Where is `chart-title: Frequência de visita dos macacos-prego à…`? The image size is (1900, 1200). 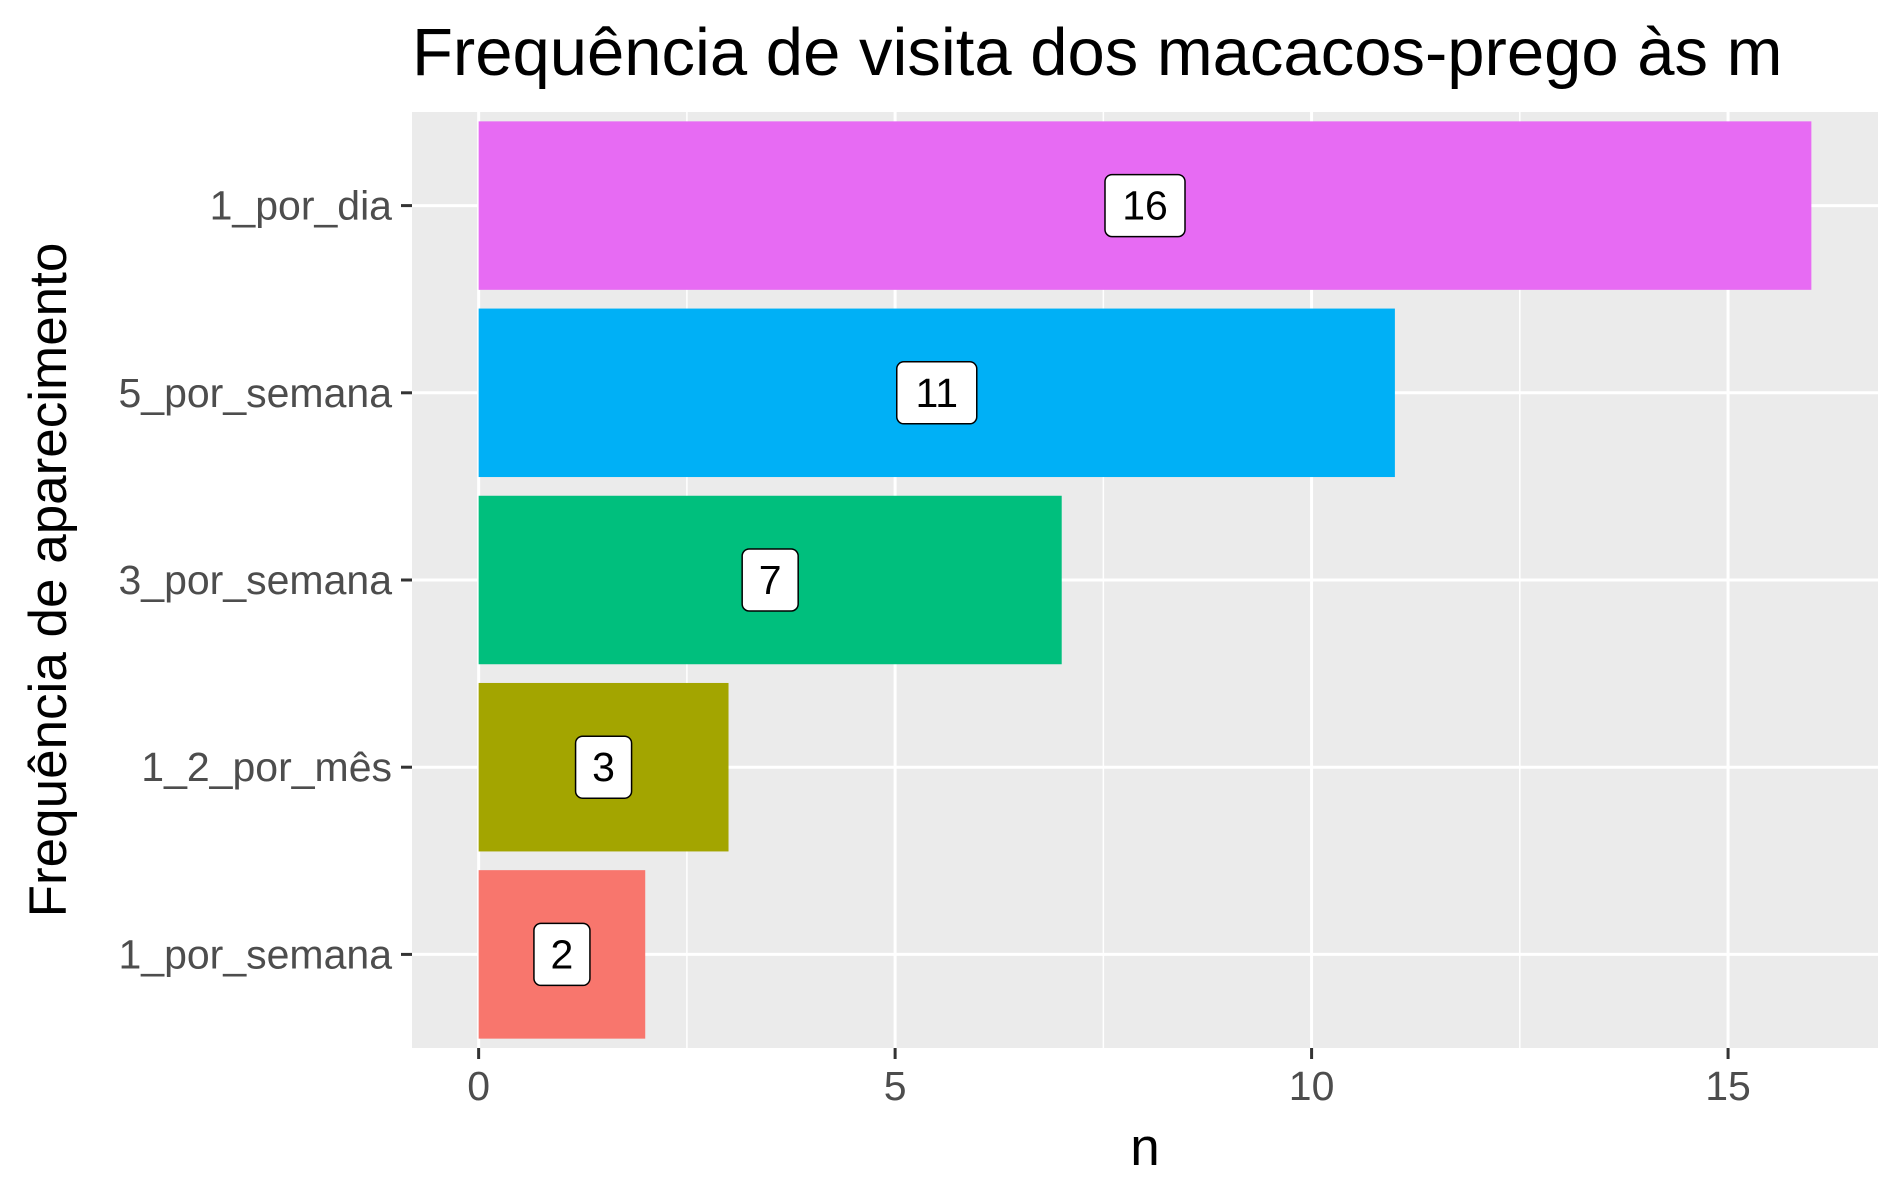 chart-title: Frequência de visita dos macacos-prego à… is located at coordinates (1097, 52).